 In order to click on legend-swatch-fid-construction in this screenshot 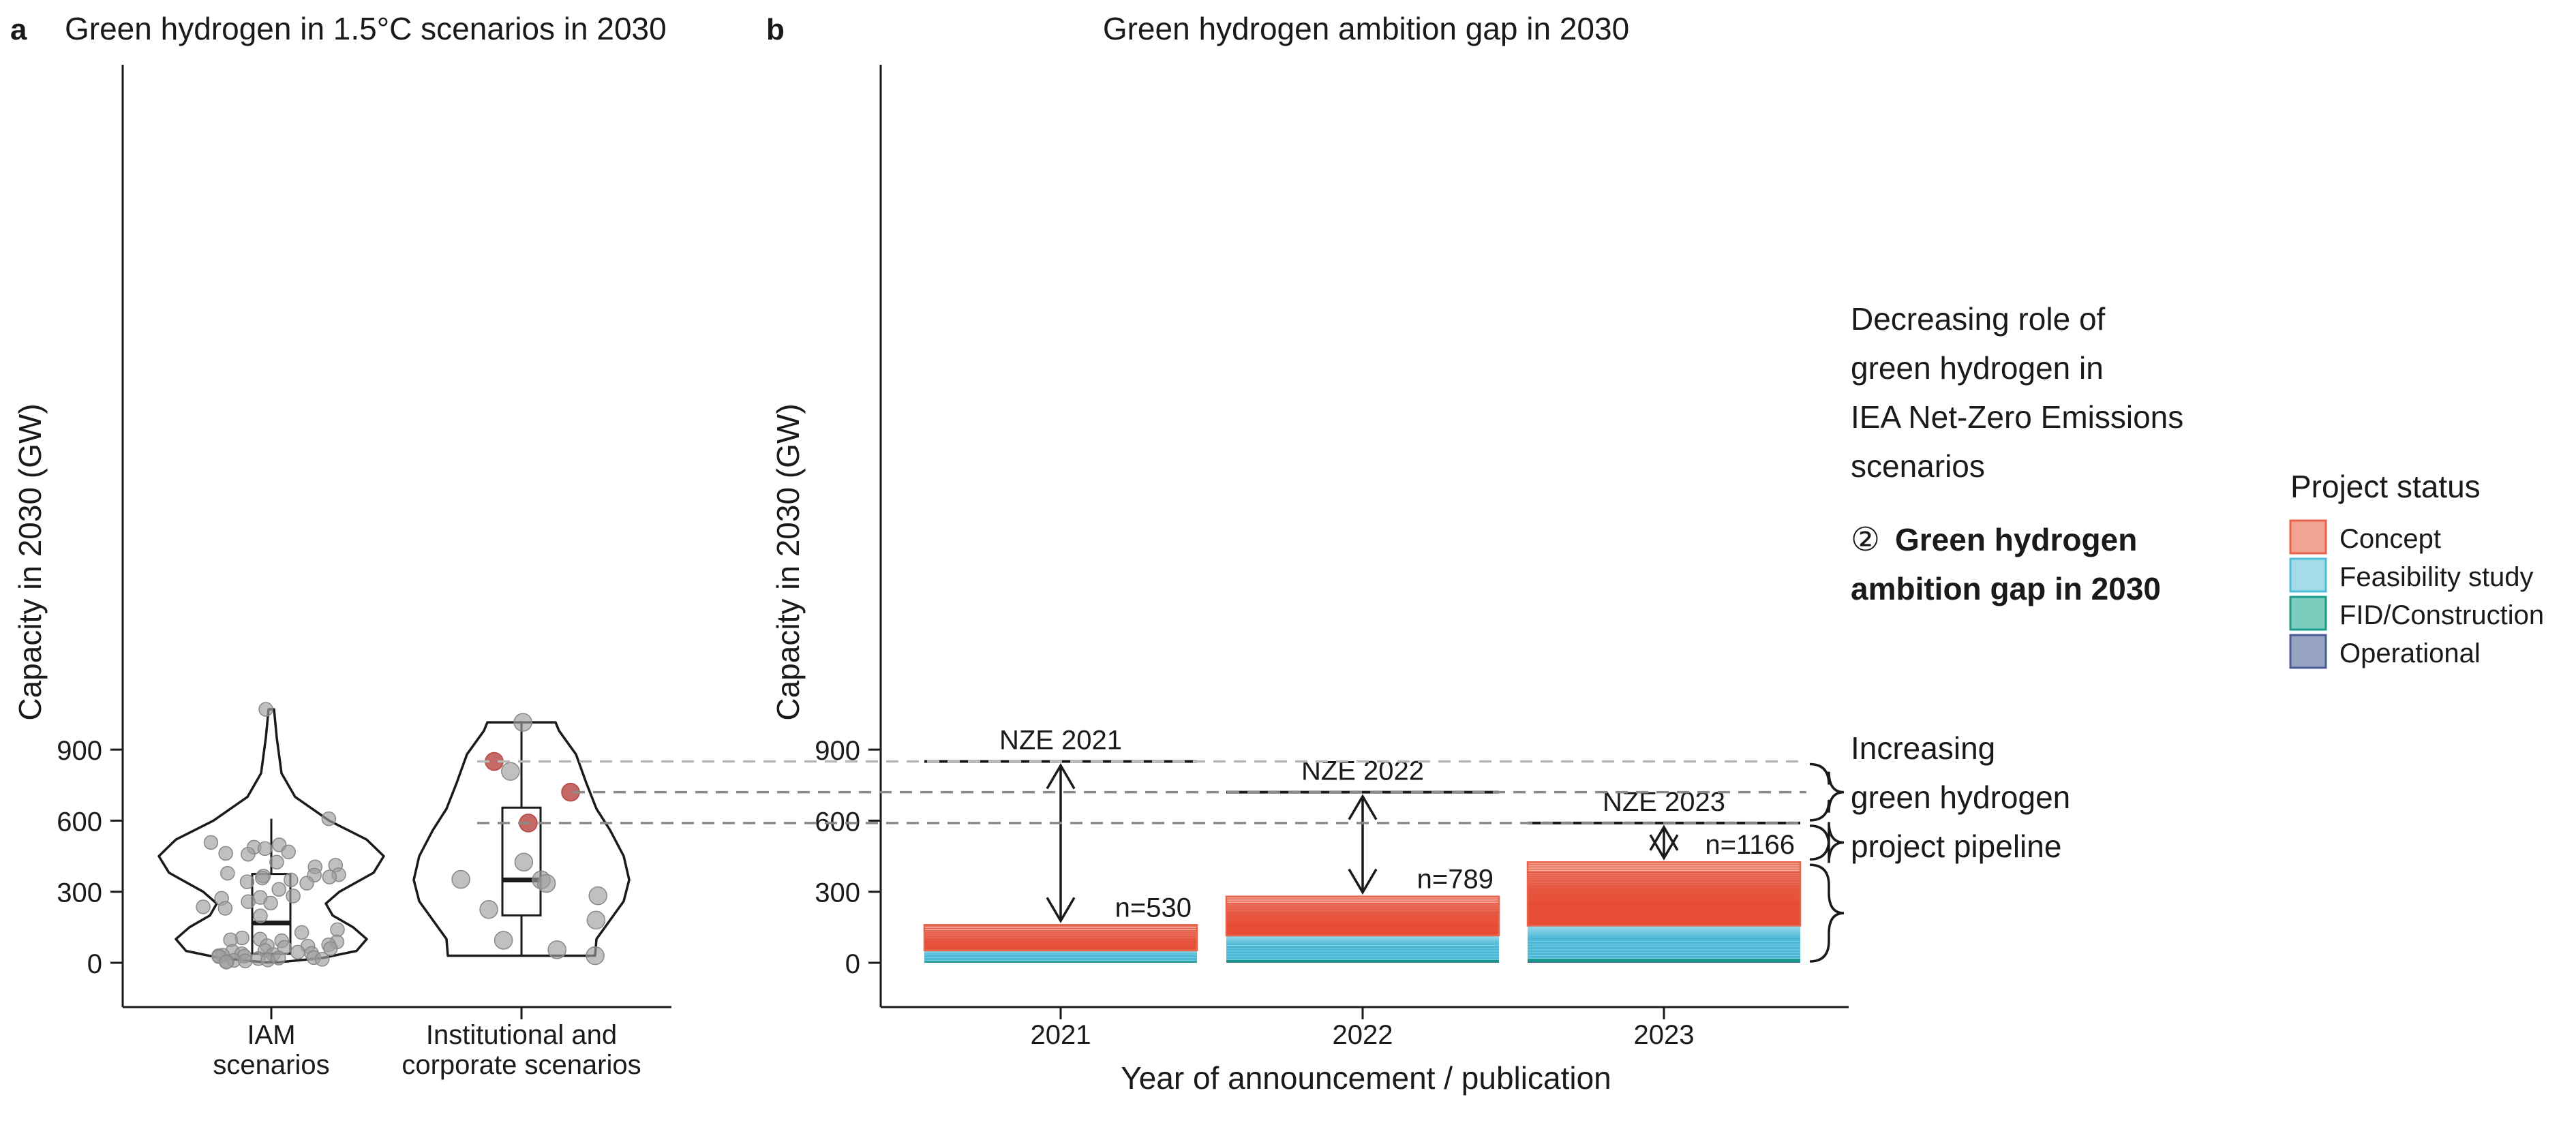, I will do `click(2308, 613)`.